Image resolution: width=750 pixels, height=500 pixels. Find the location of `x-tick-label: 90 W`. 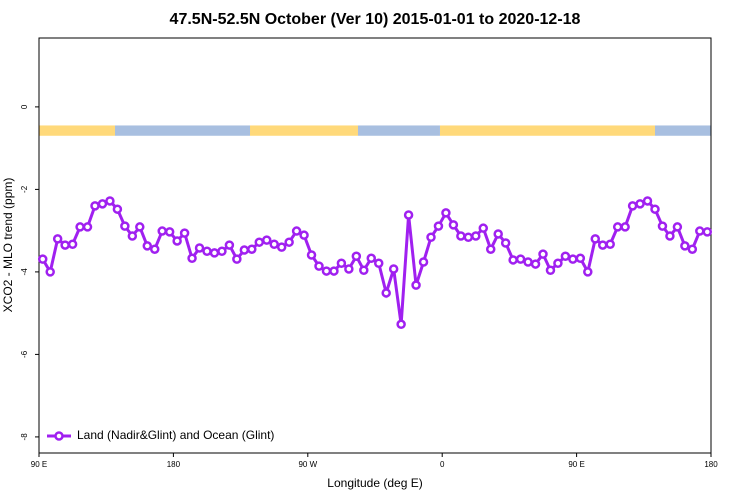

x-tick-label: 90 W is located at coordinates (307, 464).